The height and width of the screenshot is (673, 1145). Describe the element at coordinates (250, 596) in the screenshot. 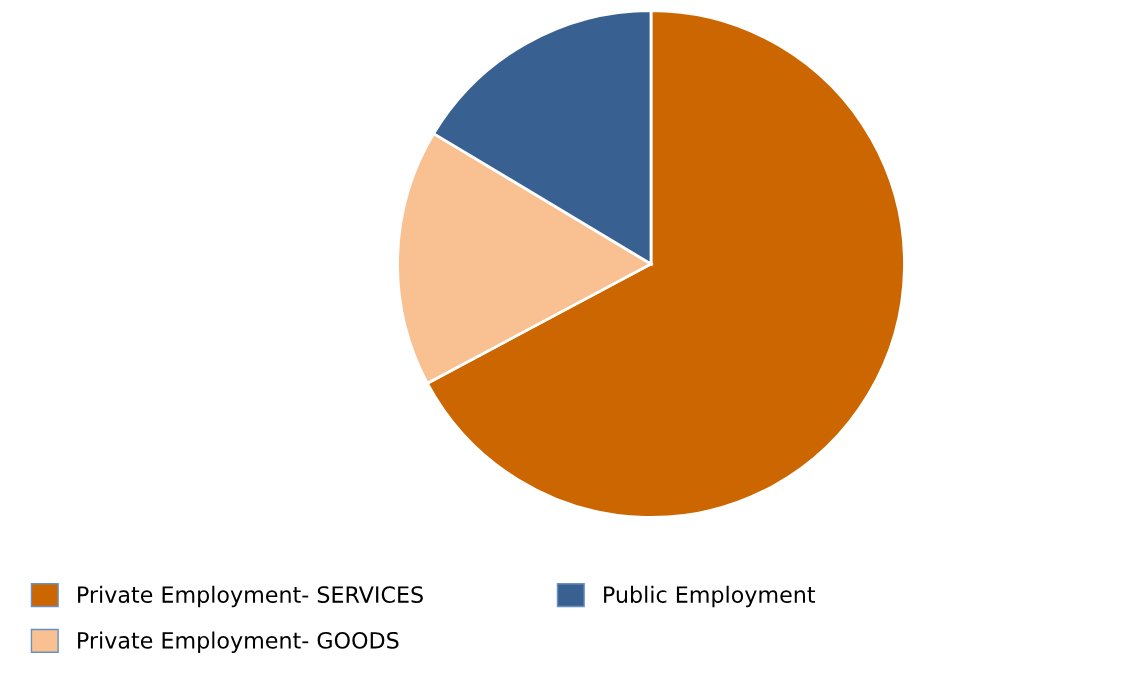

I see `legend-label: Private Employment- SERVICES` at that location.